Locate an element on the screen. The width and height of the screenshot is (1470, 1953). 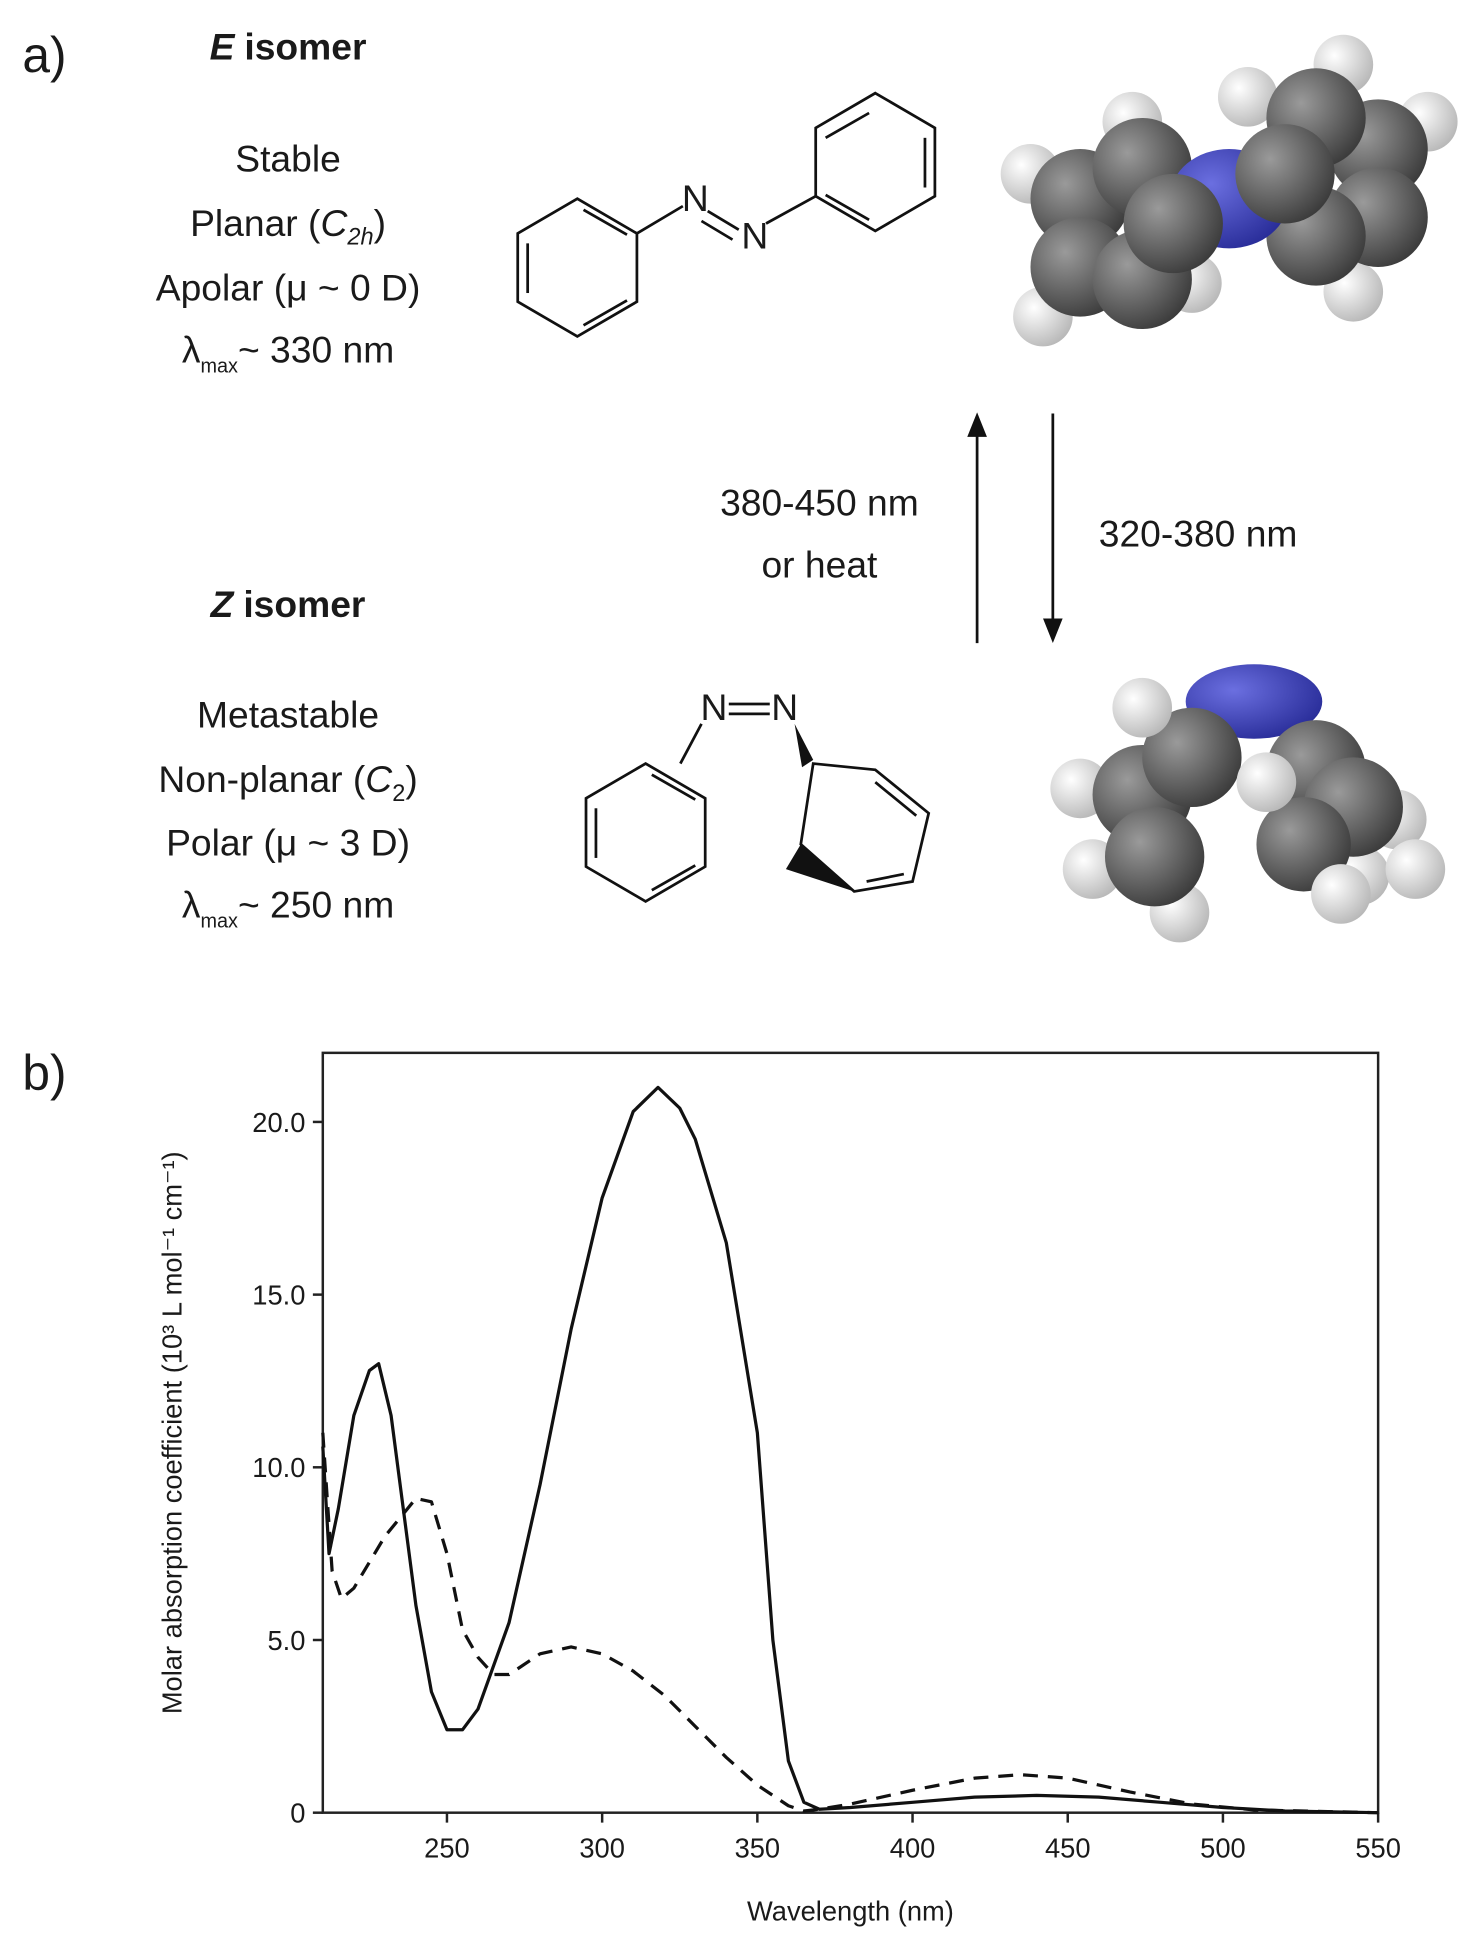
reaction-condition: 320-380 nm is located at coordinates (1198, 533).